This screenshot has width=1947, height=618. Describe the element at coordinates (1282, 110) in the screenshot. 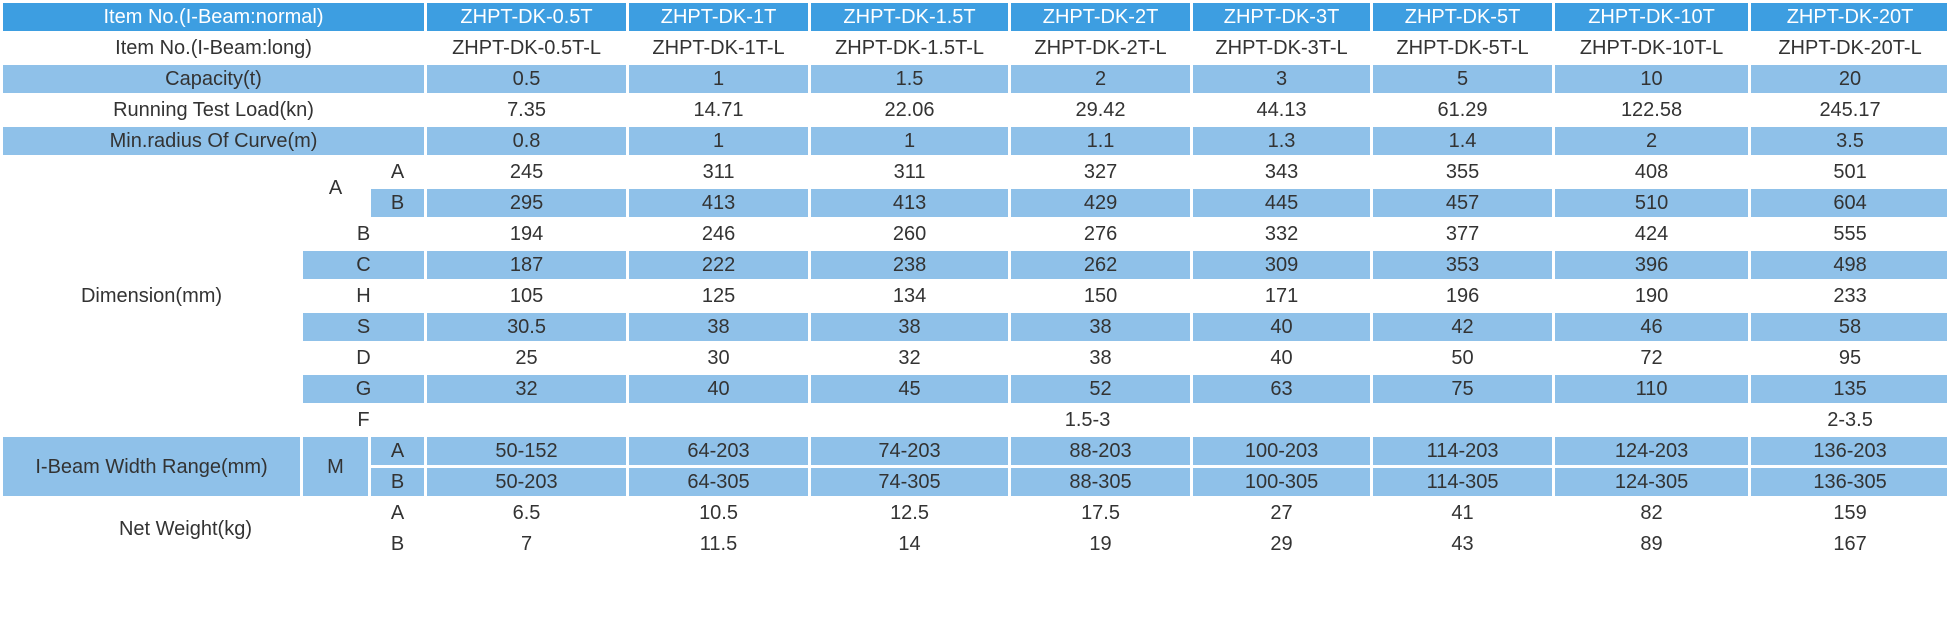

I see `table-cell: 44.13` at that location.